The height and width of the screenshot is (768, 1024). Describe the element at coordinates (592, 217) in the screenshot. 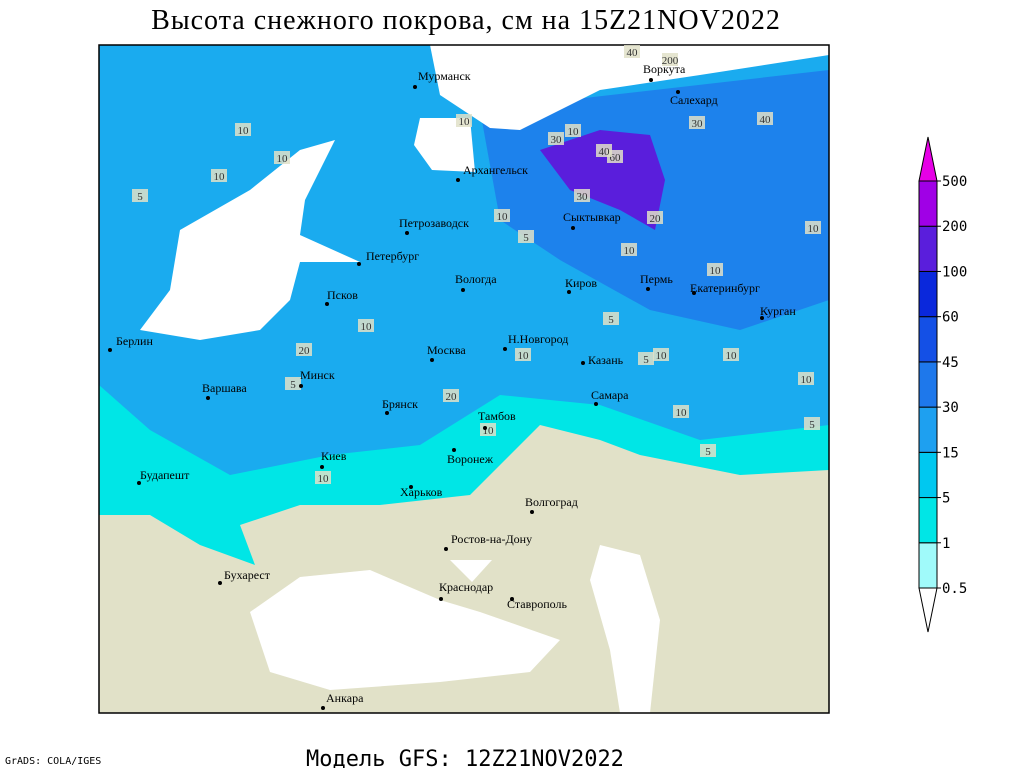

I see `city-label: Сыктывкар` at that location.